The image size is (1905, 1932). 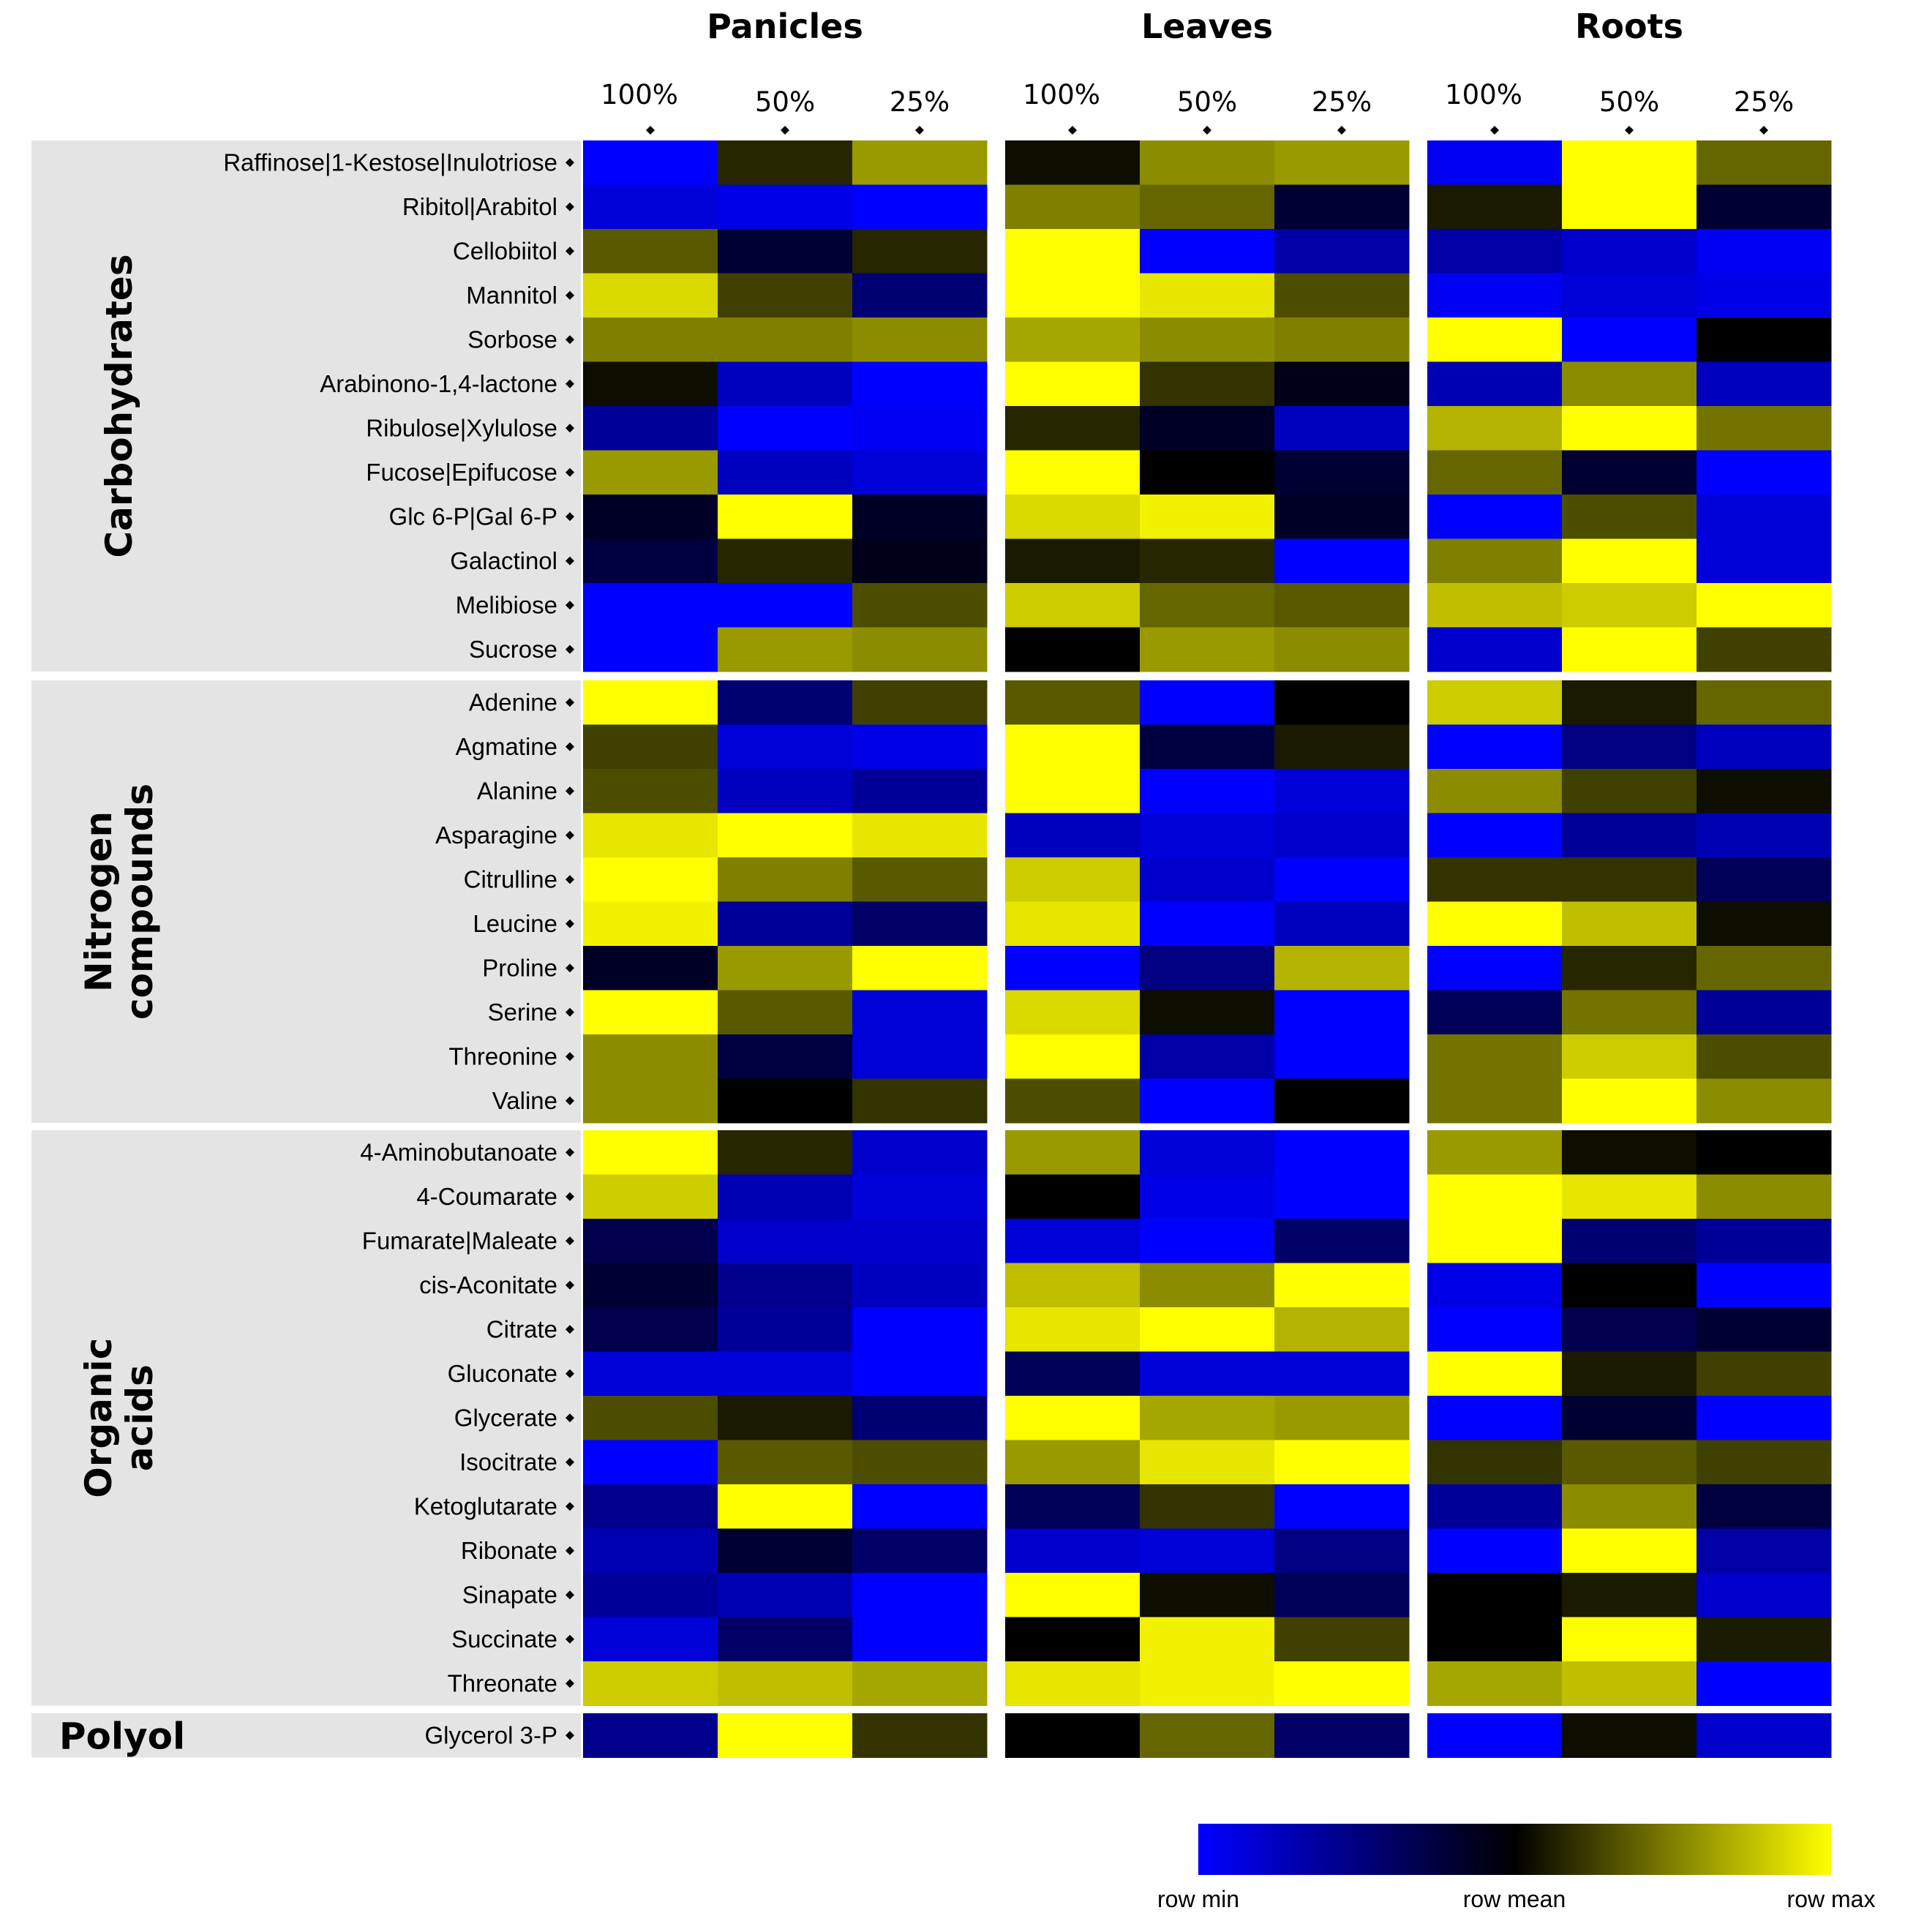 I want to click on row-label: Fucose|Epifucose, so click(x=461, y=472).